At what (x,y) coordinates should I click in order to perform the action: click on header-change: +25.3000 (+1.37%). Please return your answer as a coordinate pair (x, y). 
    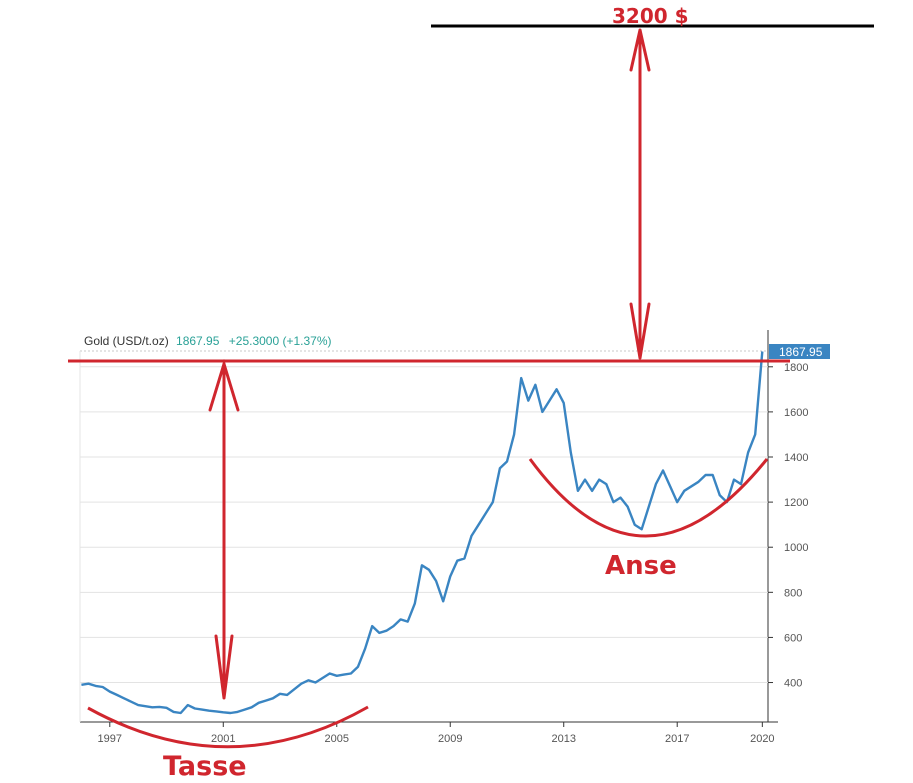
    Looking at the image, I should click on (280, 341).